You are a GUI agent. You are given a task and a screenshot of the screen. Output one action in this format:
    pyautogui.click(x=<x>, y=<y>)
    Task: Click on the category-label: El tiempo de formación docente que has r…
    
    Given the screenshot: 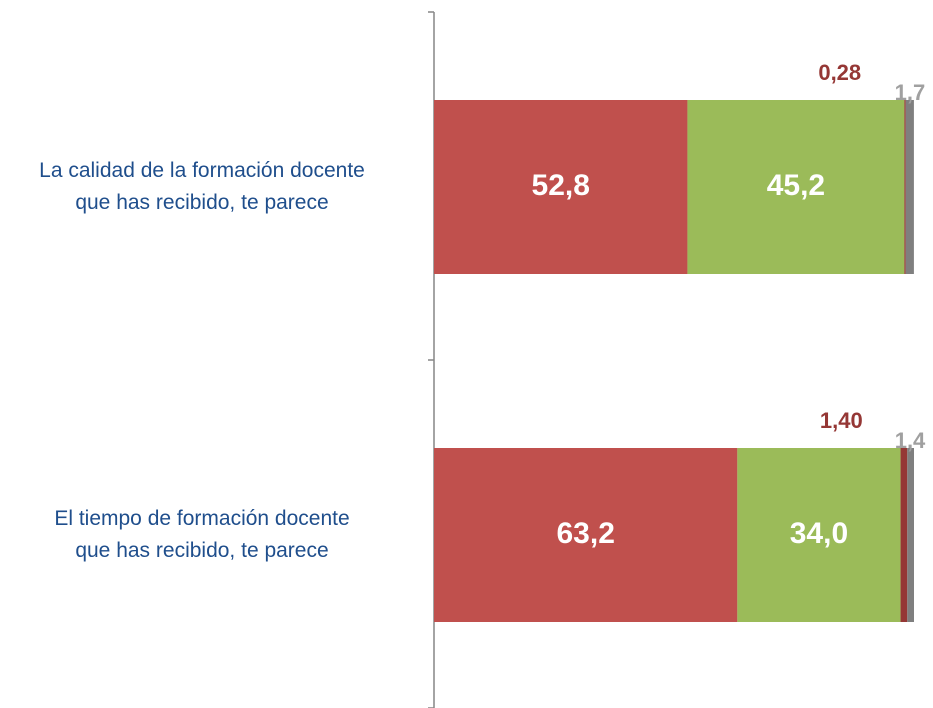 What is the action you would take?
    pyautogui.click(x=202, y=534)
    